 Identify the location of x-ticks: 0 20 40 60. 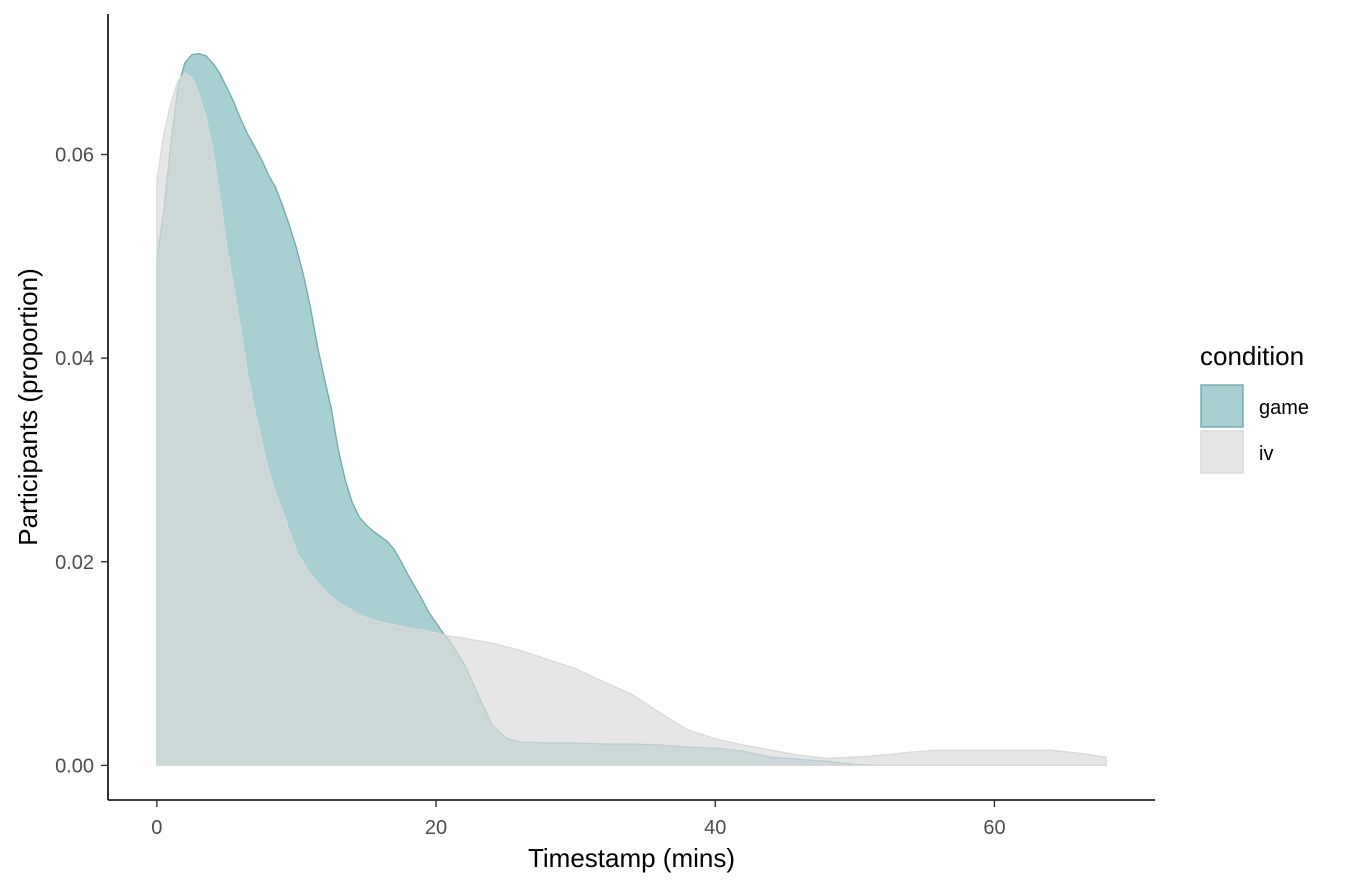
(578, 819).